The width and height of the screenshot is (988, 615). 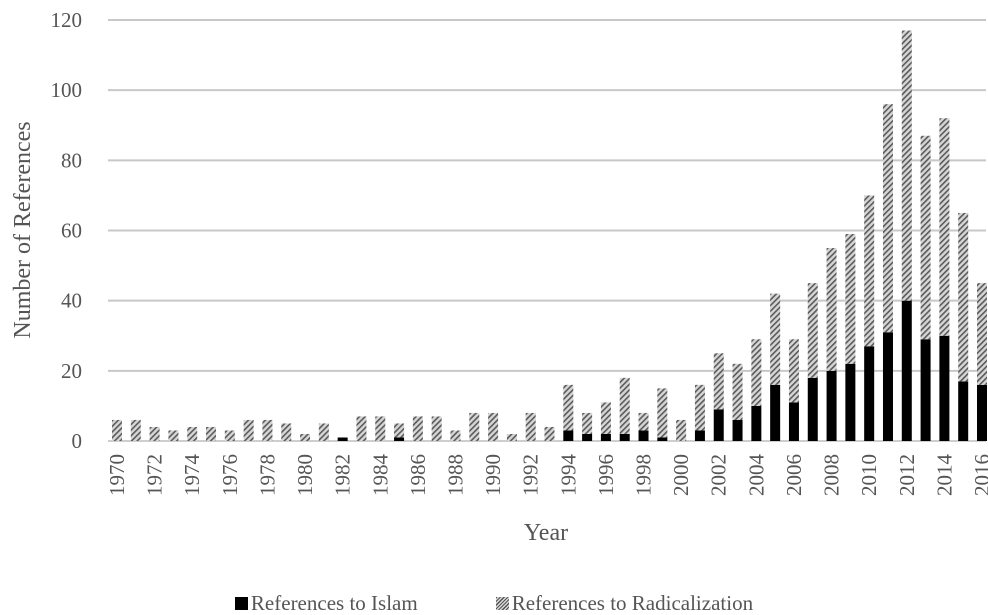 What do you see at coordinates (850, 299) in the screenshot?
I see `bar-radicalization-2009` at bounding box center [850, 299].